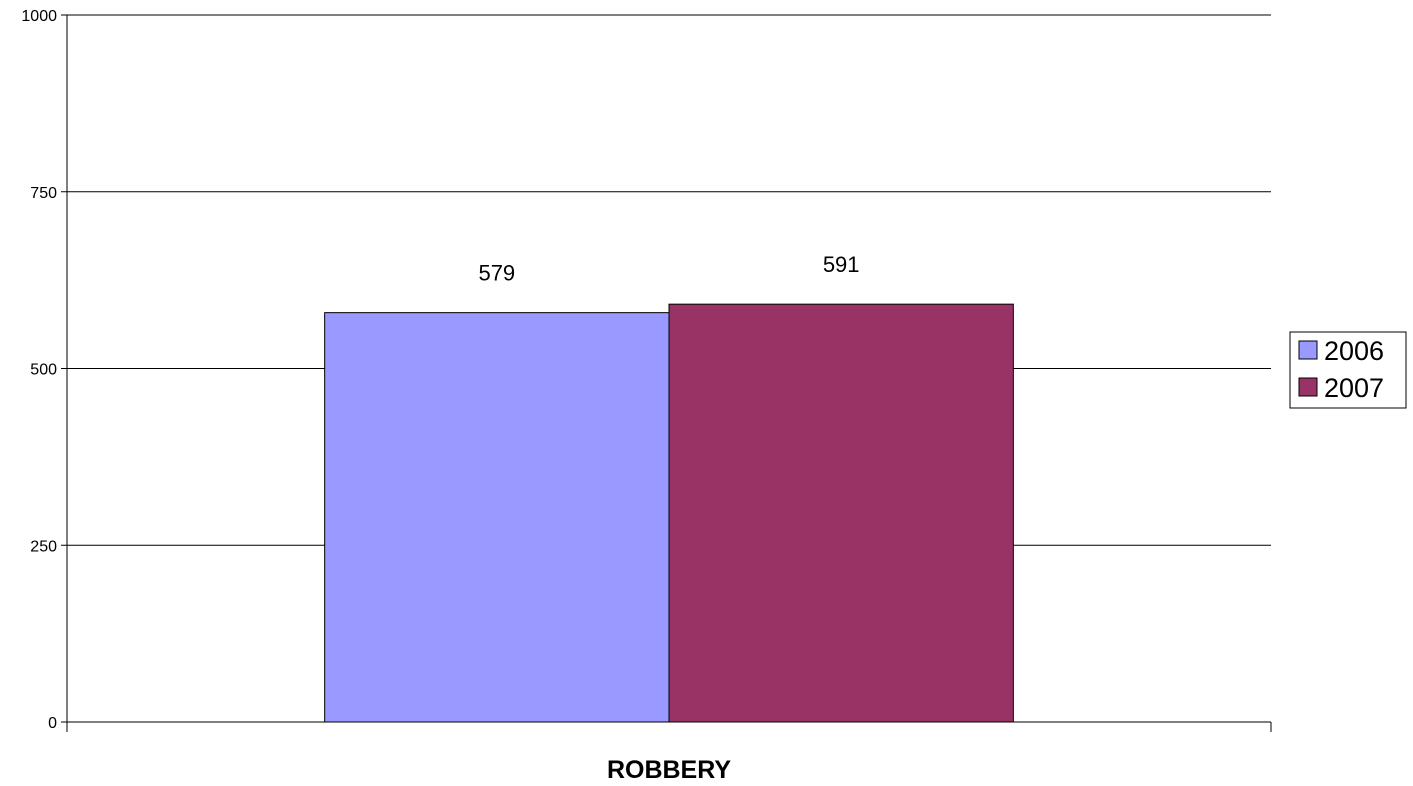 The image size is (1413, 786). Describe the element at coordinates (1354, 388) in the screenshot. I see `legend-label-2007: 2007` at that location.